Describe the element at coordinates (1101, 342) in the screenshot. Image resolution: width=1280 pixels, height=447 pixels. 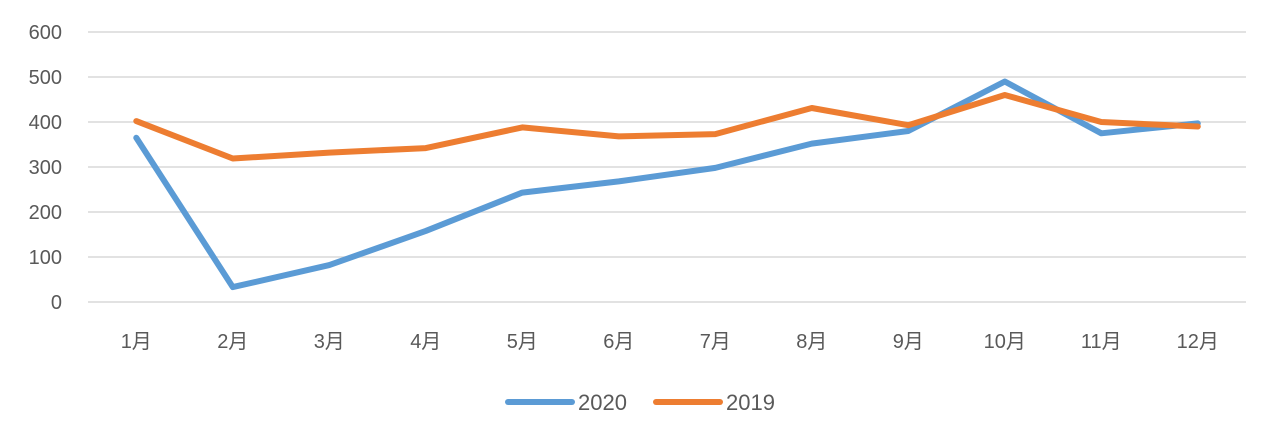
I see `x-tick-label: 11月` at that location.